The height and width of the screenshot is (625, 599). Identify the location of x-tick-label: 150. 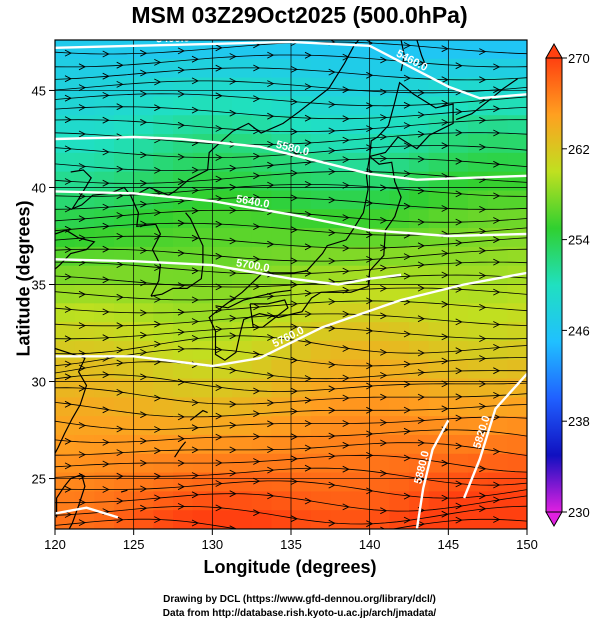
(527, 544).